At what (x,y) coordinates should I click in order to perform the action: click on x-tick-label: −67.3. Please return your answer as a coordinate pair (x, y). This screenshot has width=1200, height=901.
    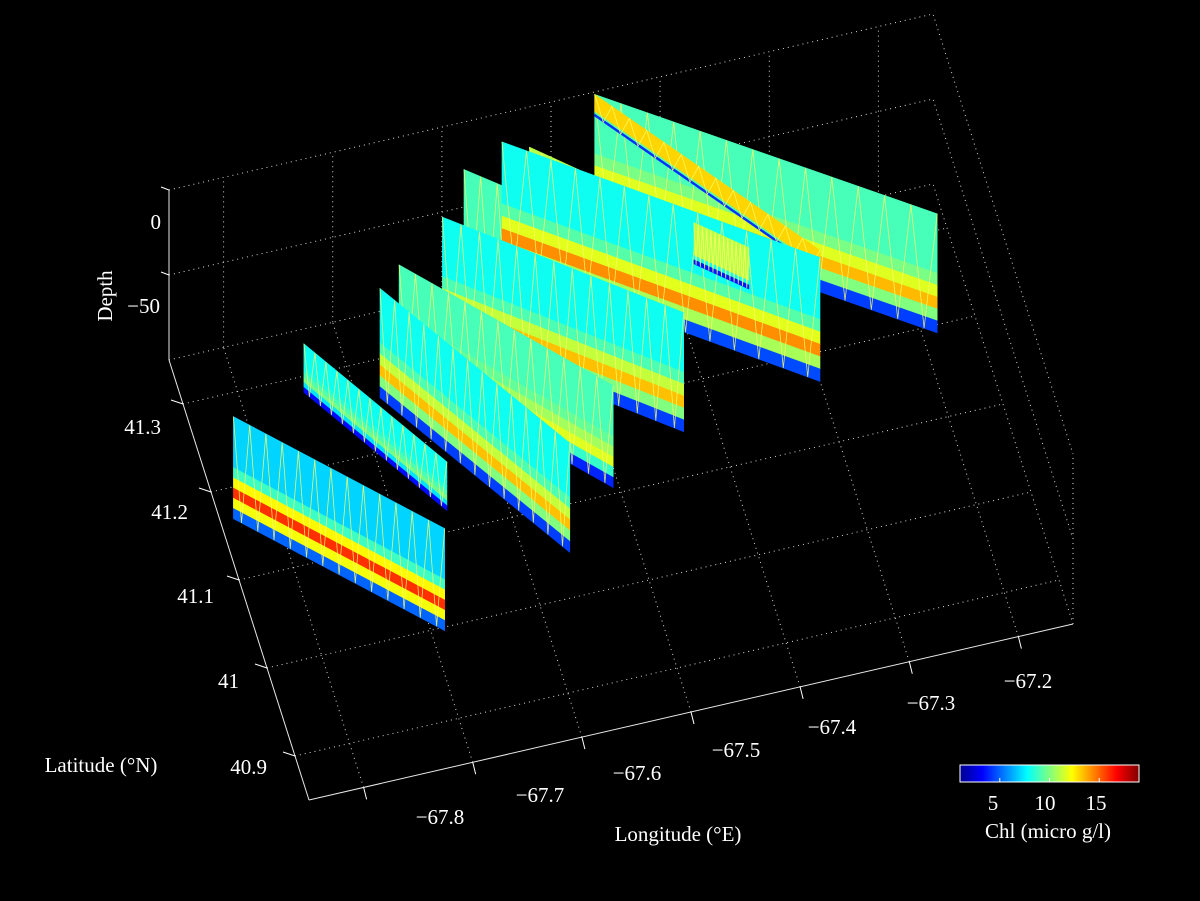
    Looking at the image, I should click on (931, 703).